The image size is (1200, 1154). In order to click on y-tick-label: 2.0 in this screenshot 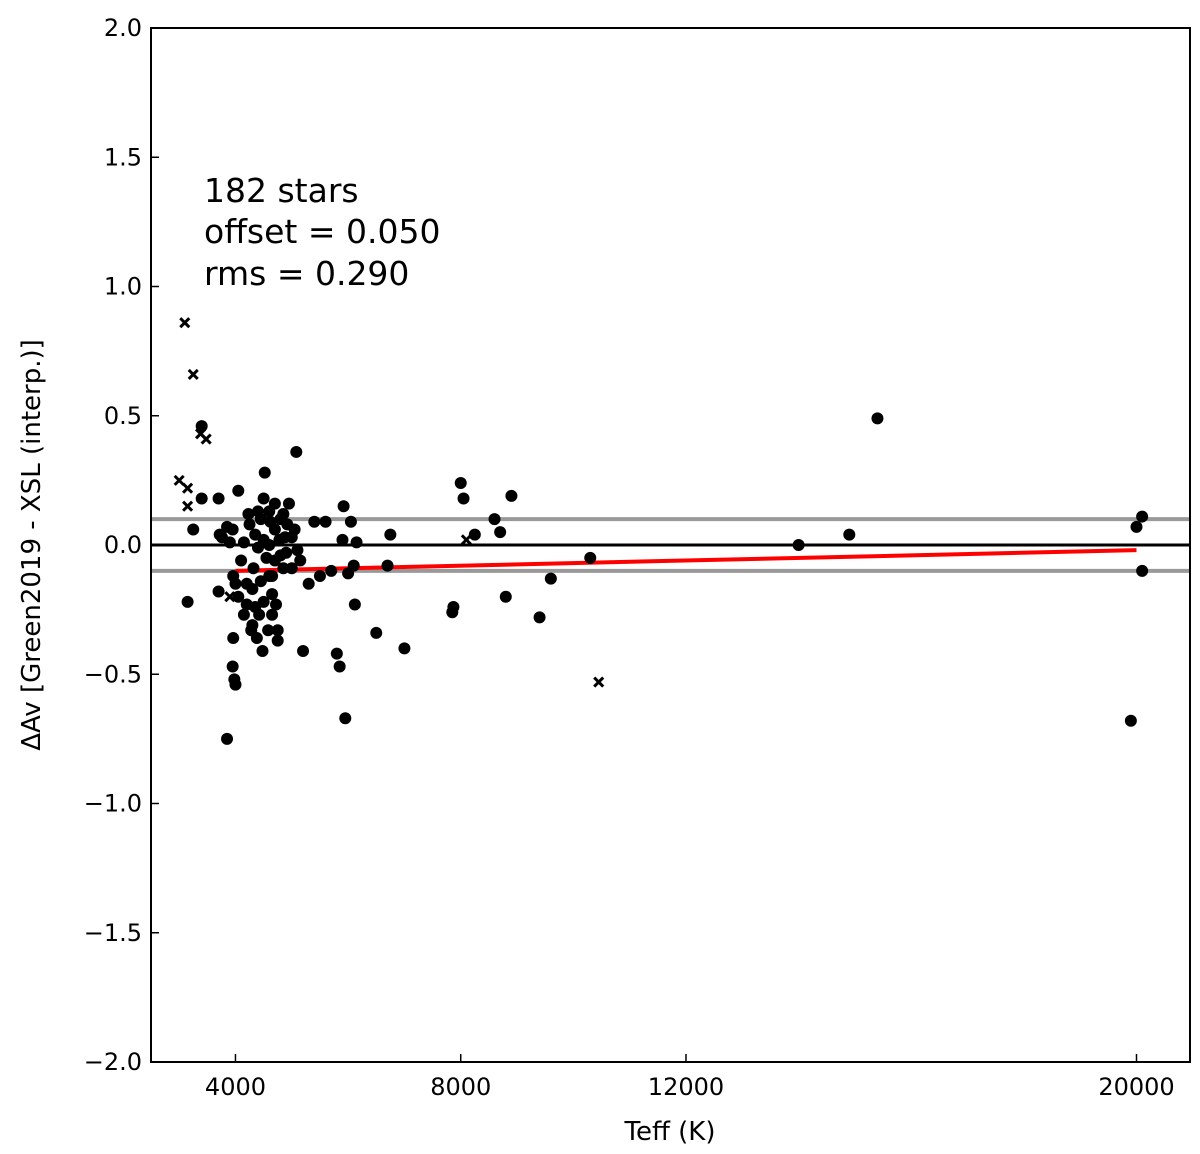, I will do `click(123, 28)`.